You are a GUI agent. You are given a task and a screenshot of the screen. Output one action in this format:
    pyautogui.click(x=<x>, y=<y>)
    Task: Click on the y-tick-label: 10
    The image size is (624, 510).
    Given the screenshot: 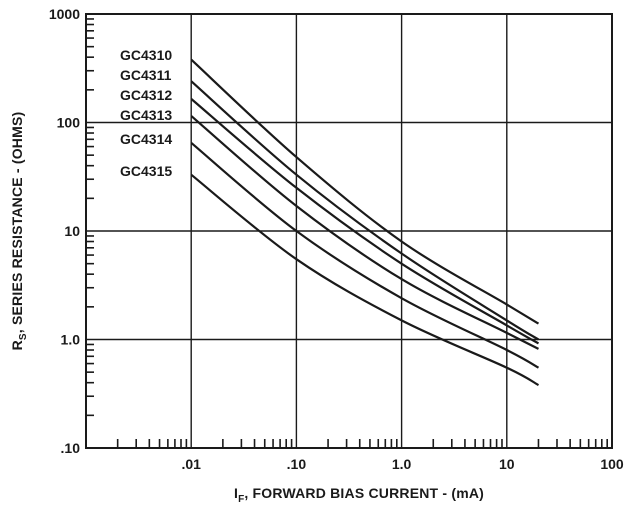 What is the action you would take?
    pyautogui.click(x=72, y=231)
    